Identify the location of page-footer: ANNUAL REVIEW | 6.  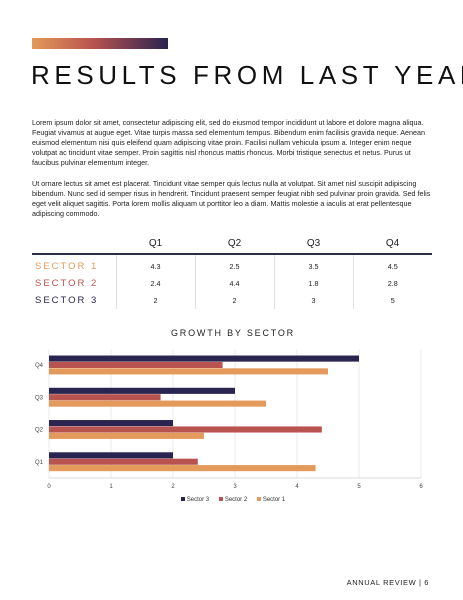
(388, 582).